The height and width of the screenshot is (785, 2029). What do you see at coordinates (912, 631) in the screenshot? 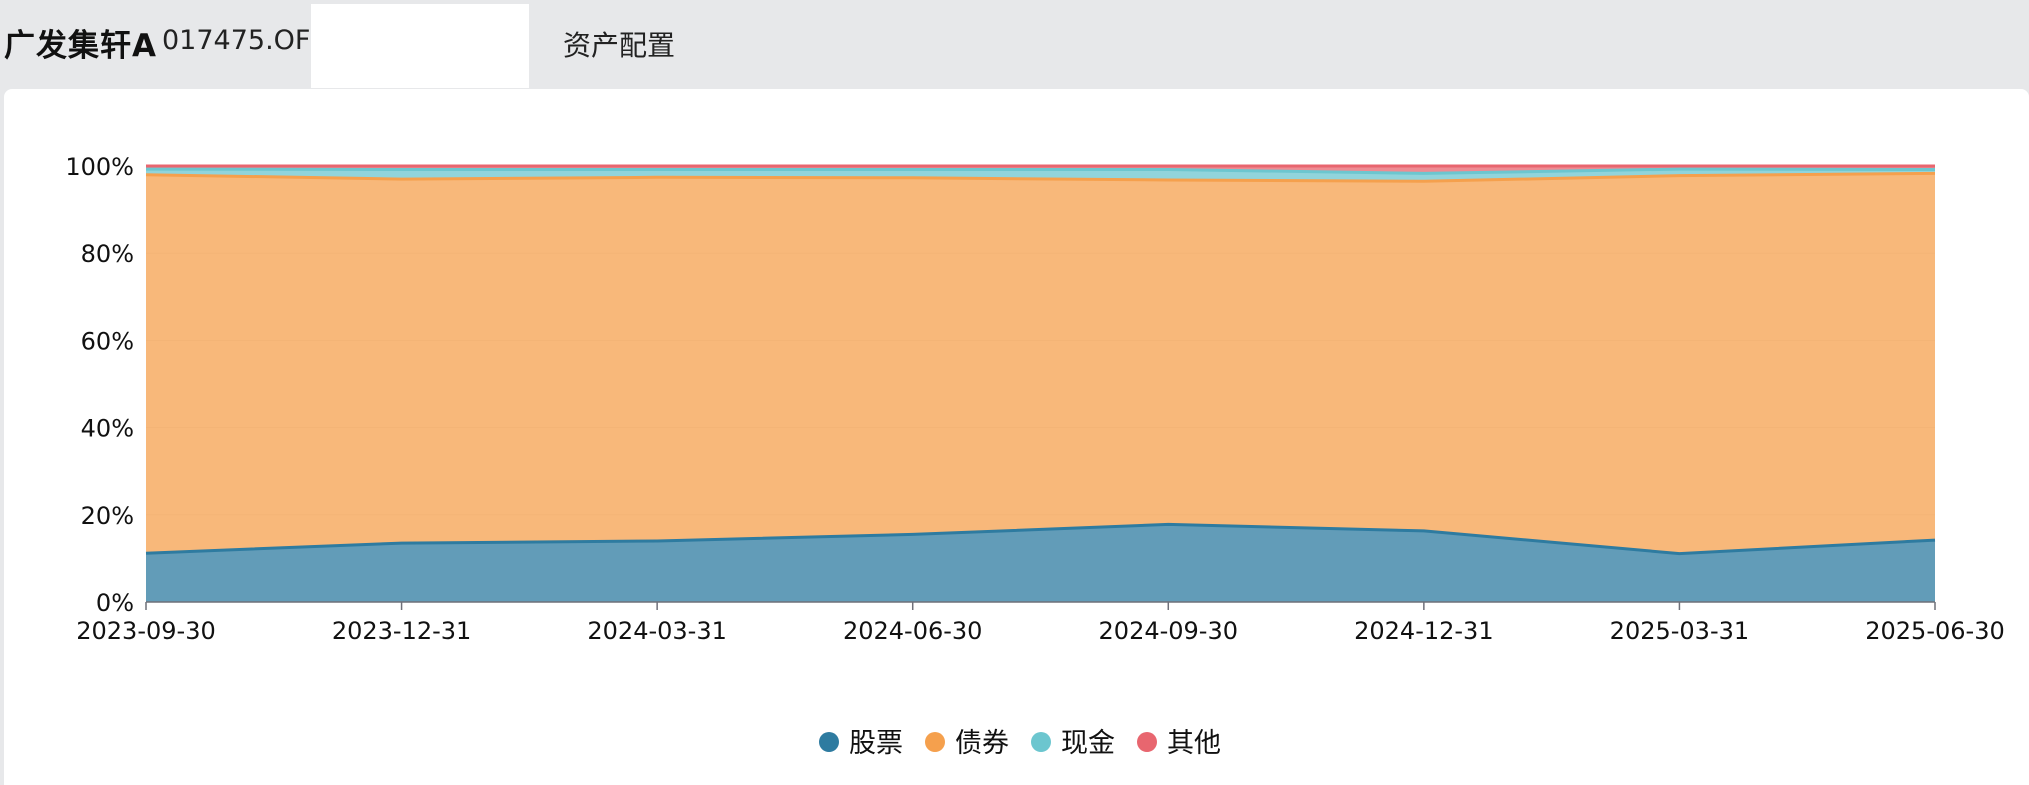
I see `x-tick-label: 2024-06-30` at bounding box center [912, 631].